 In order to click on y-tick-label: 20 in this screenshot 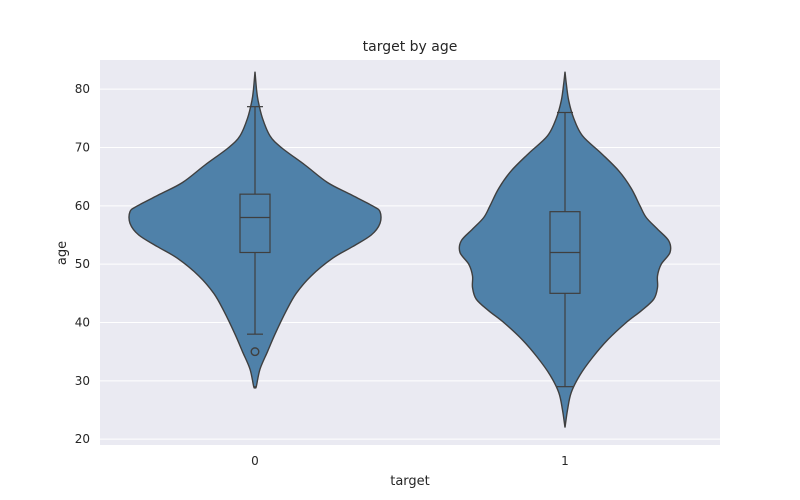, I will do `click(82, 439)`.